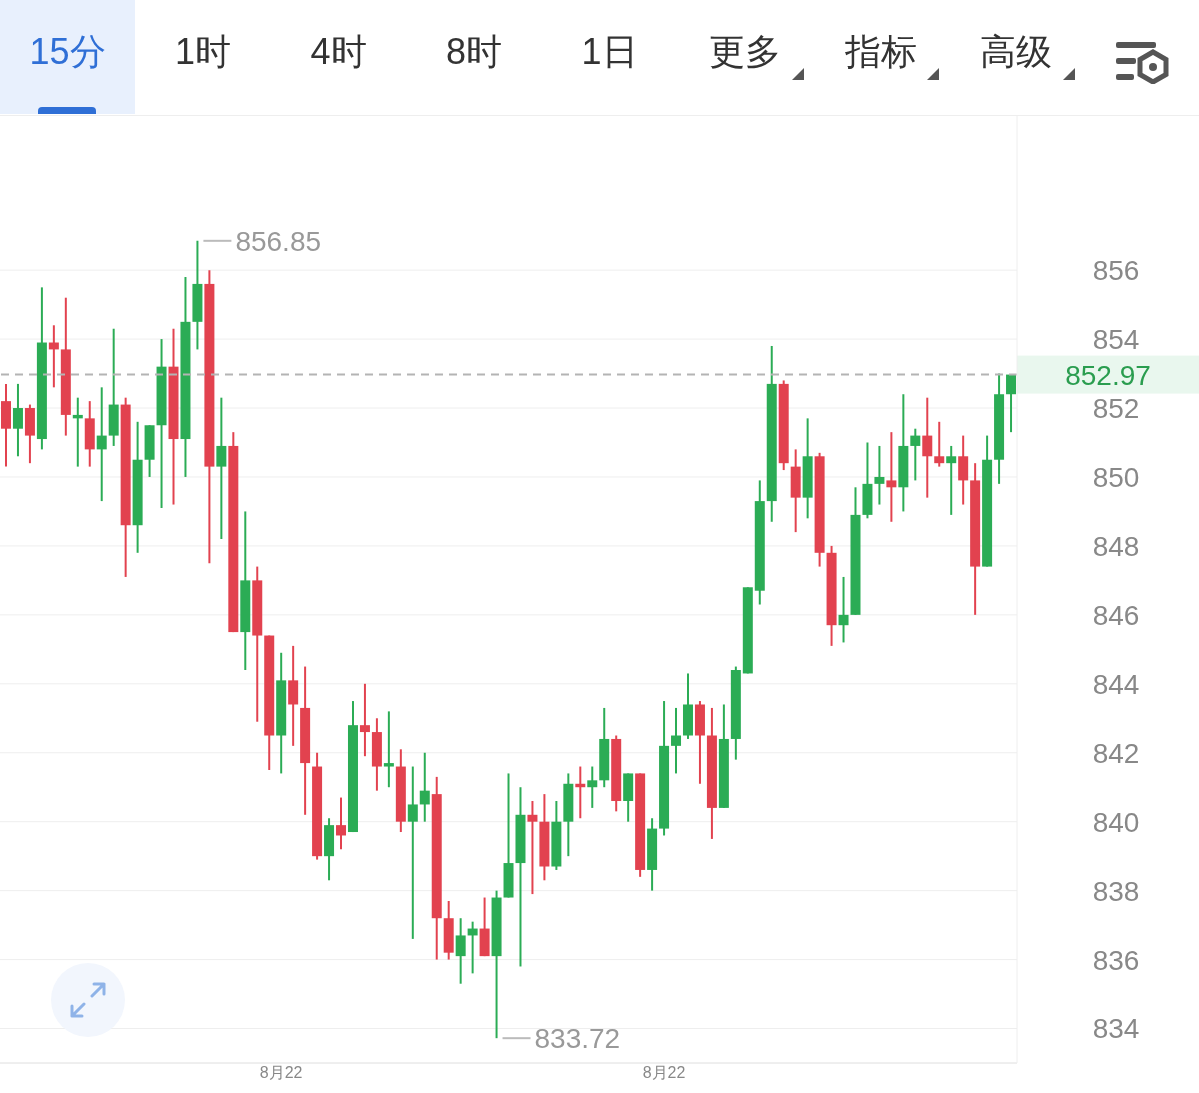  What do you see at coordinates (1016, 51) in the screenshot?
I see `text: 高级` at bounding box center [1016, 51].